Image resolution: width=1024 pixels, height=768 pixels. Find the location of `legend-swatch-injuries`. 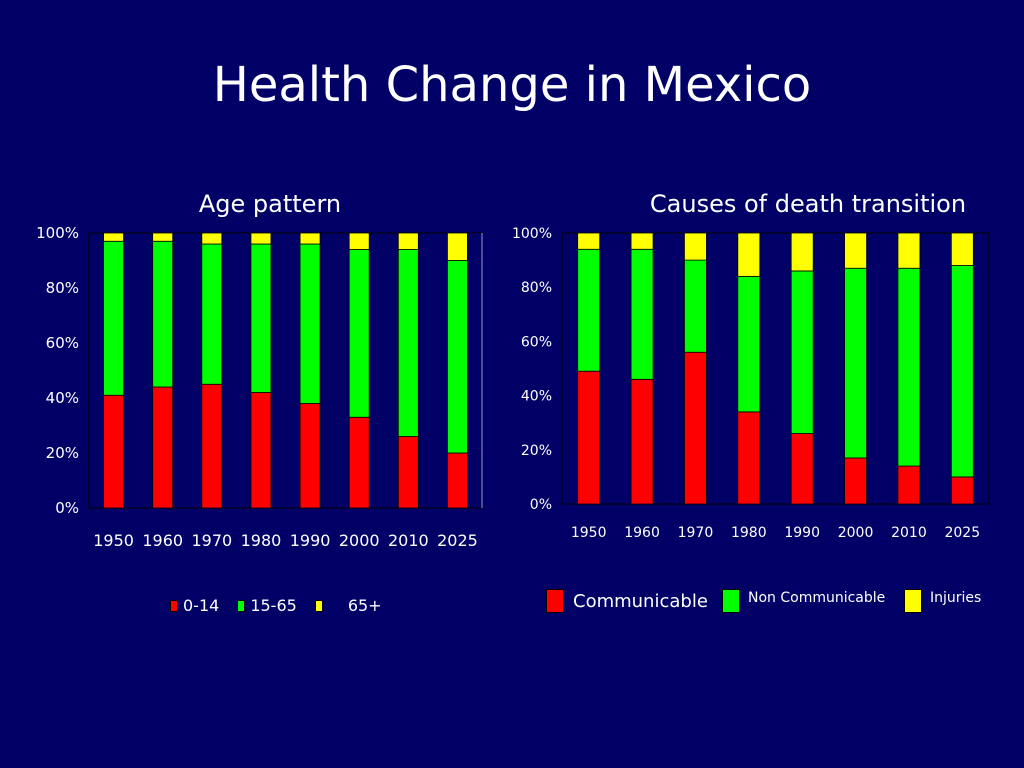

legend-swatch-injuries is located at coordinates (913, 601).